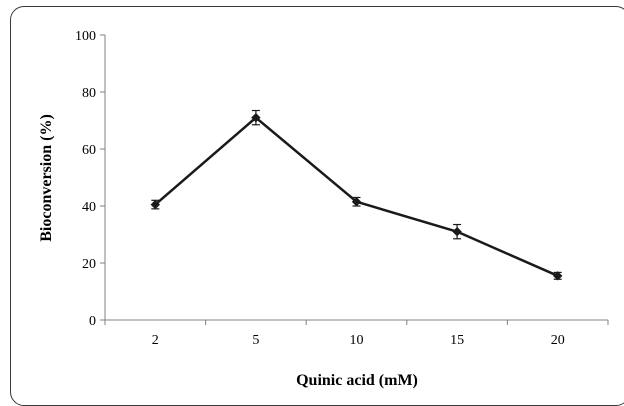 This screenshot has width=624, height=406. I want to click on y-tick-label: 40, so click(89, 207).